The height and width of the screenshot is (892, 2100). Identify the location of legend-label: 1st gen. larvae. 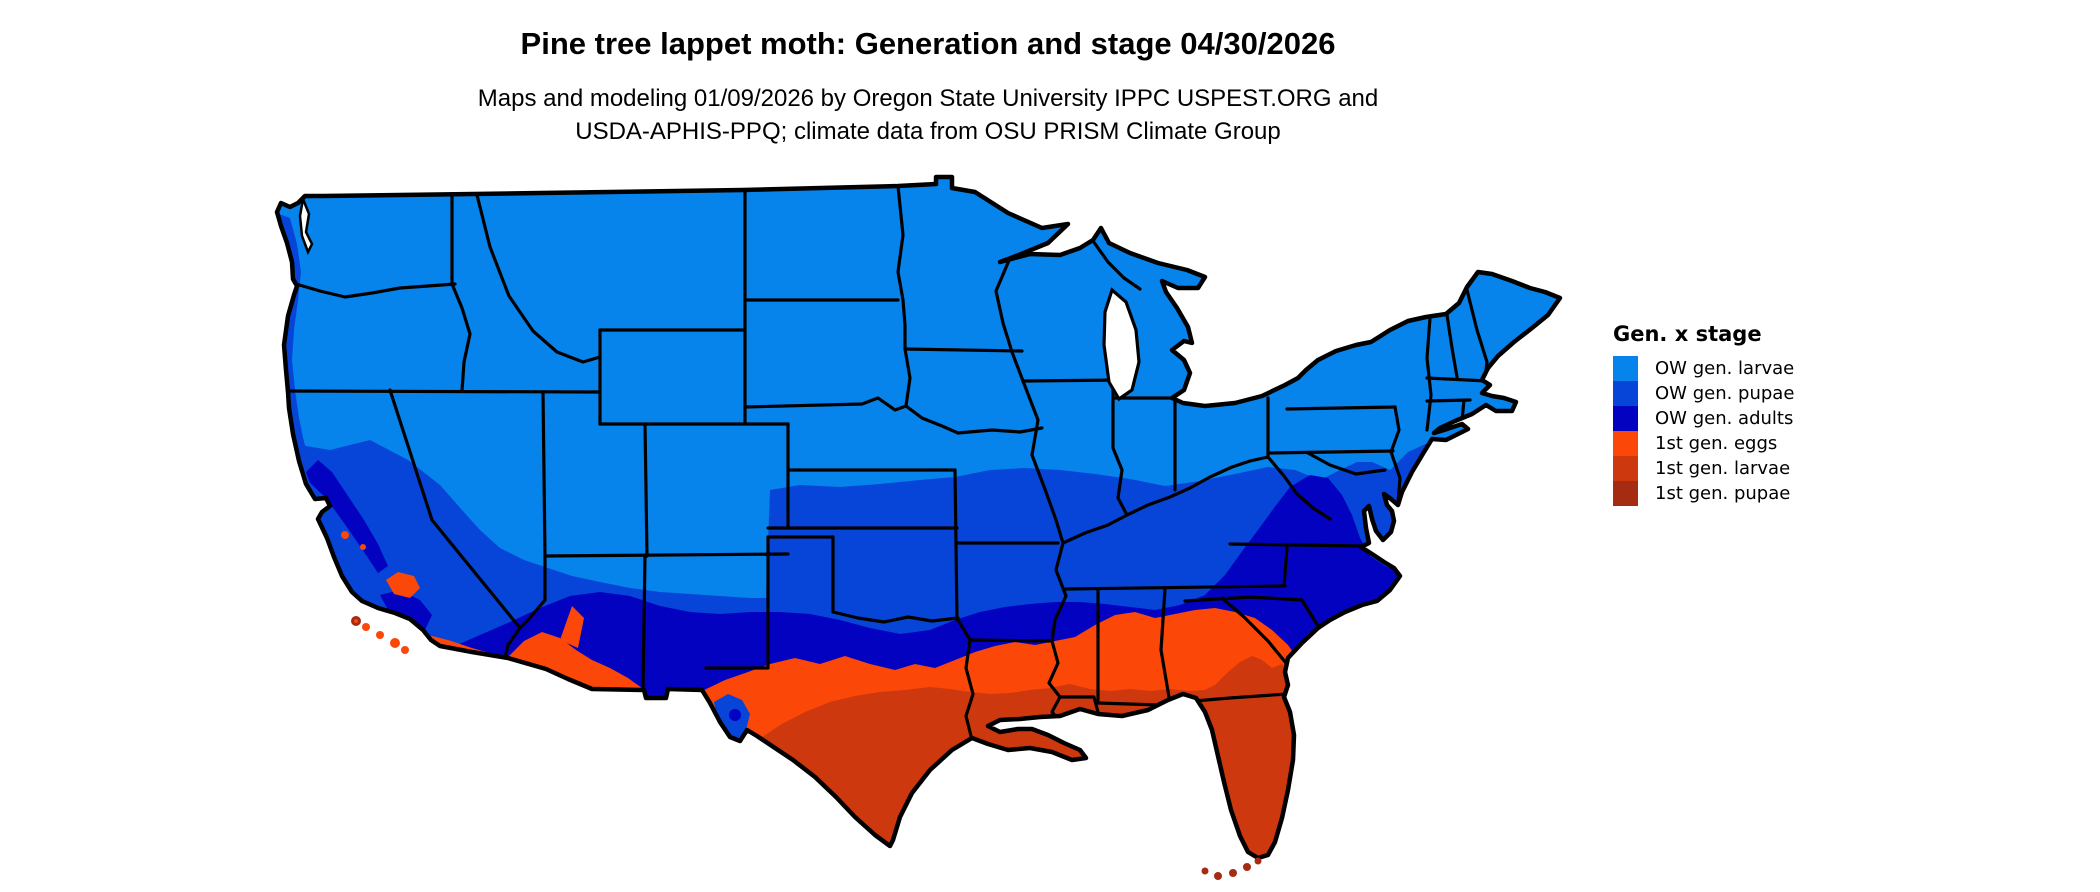
(1723, 468).